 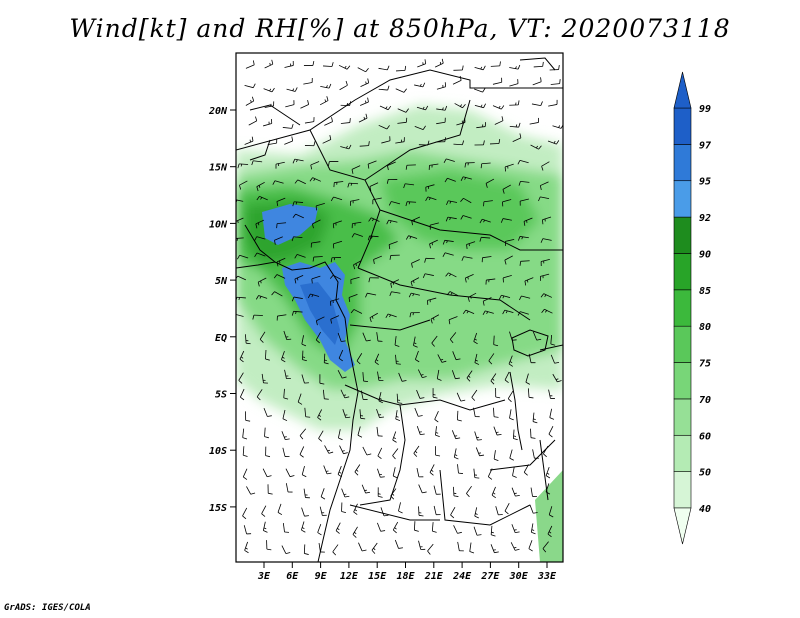 I want to click on lon-label: 33E, so click(x=547, y=576).